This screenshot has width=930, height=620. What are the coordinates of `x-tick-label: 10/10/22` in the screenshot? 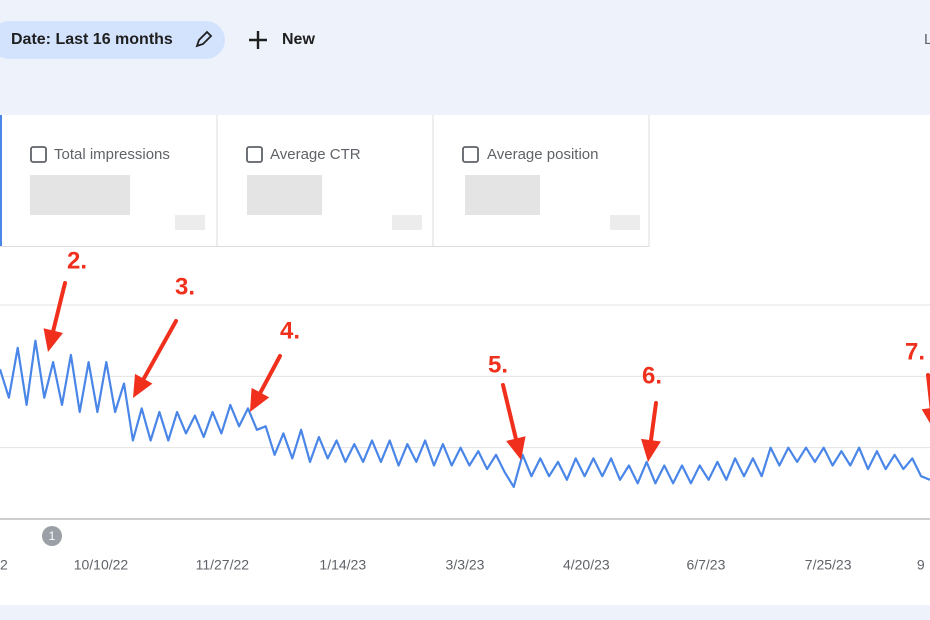 It's located at (101, 565).